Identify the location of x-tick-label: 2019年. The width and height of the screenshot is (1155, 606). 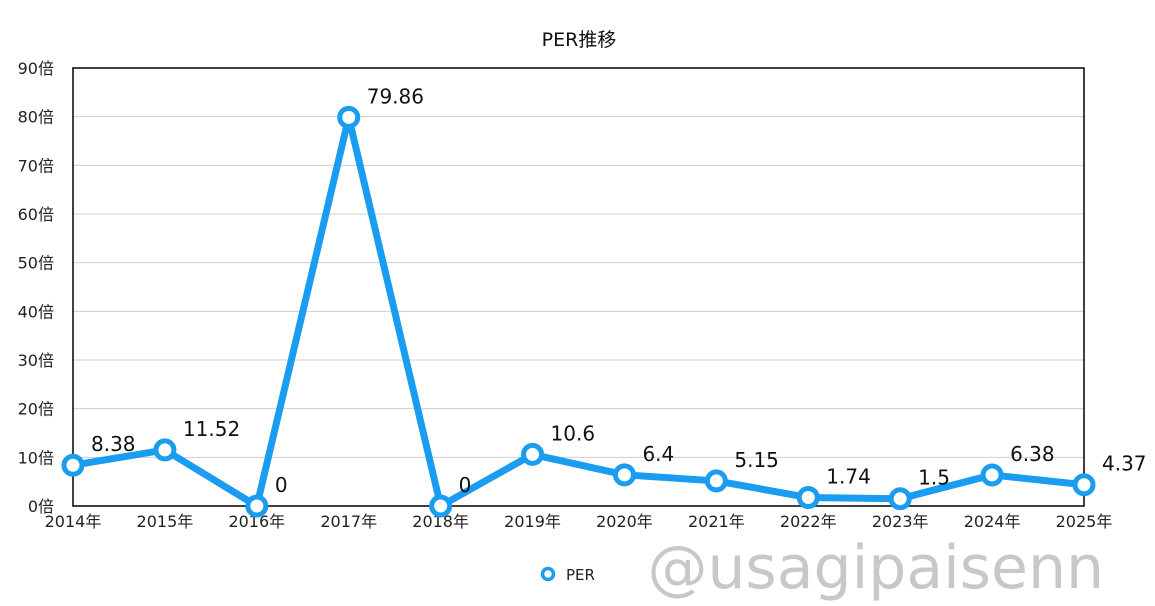
(532, 521).